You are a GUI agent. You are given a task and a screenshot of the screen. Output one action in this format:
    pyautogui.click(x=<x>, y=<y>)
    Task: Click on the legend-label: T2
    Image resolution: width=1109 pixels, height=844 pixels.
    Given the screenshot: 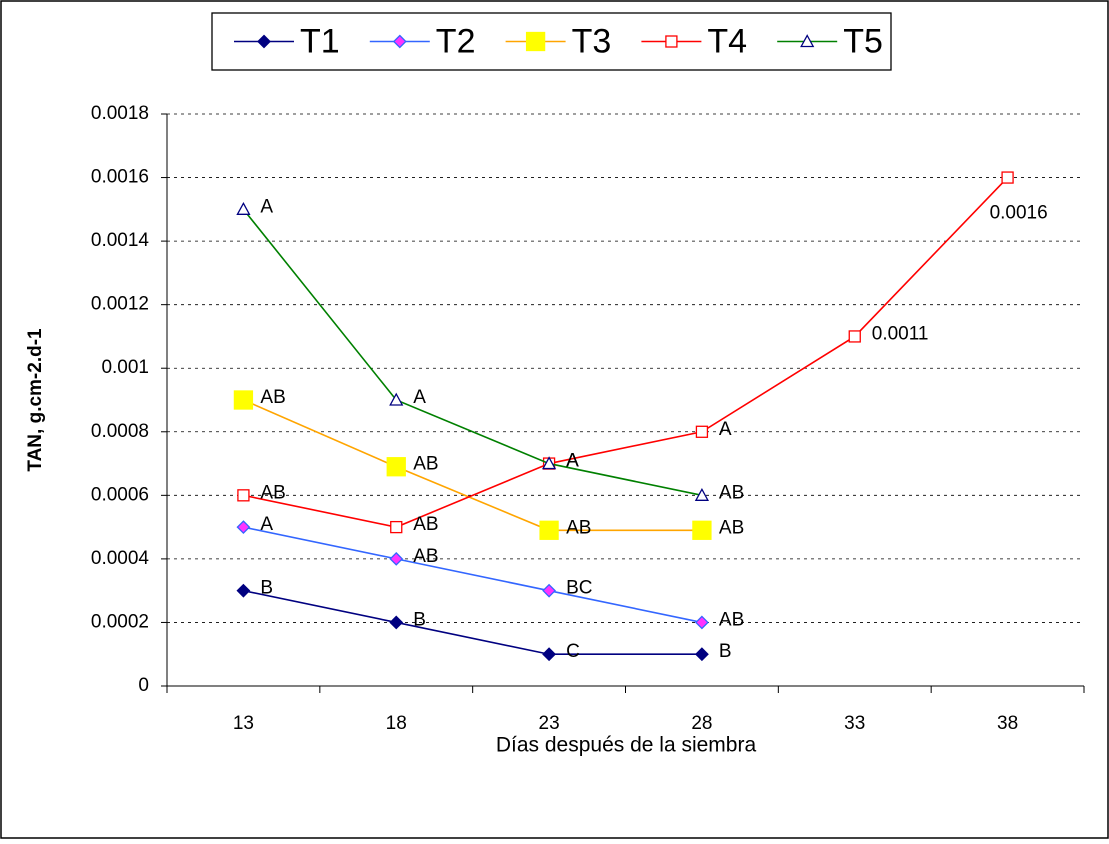 What is the action you would take?
    pyautogui.click(x=456, y=41)
    